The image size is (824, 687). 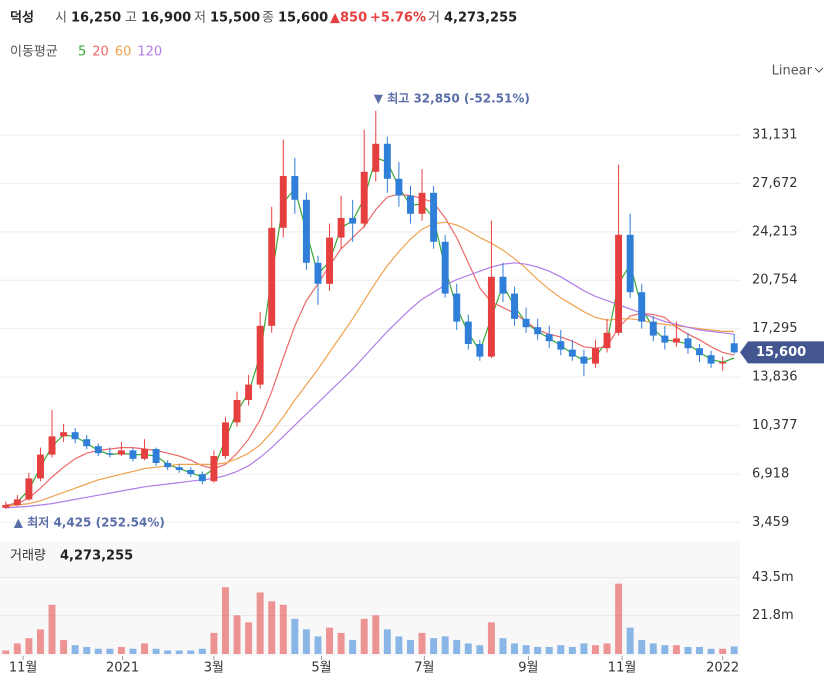 What do you see at coordinates (131, 18) in the screenshot?
I see `high-label: 고` at bounding box center [131, 18].